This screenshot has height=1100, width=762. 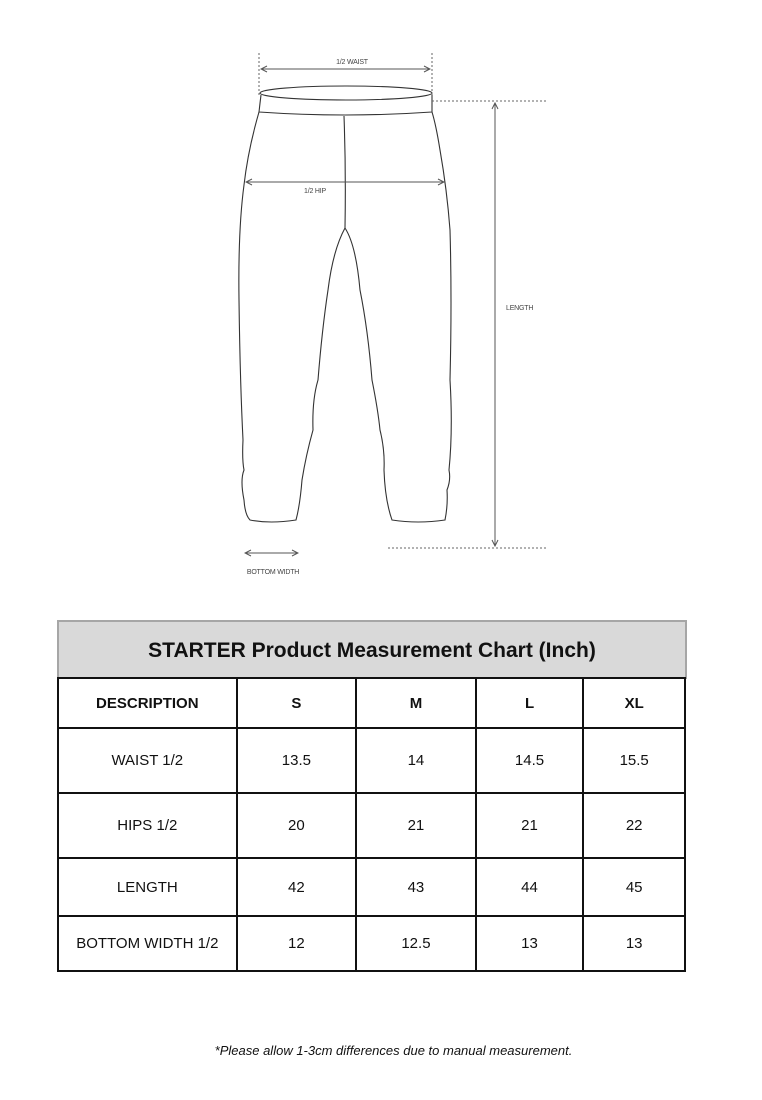 What do you see at coordinates (634, 825) in the screenshot?
I see `cell: 22` at bounding box center [634, 825].